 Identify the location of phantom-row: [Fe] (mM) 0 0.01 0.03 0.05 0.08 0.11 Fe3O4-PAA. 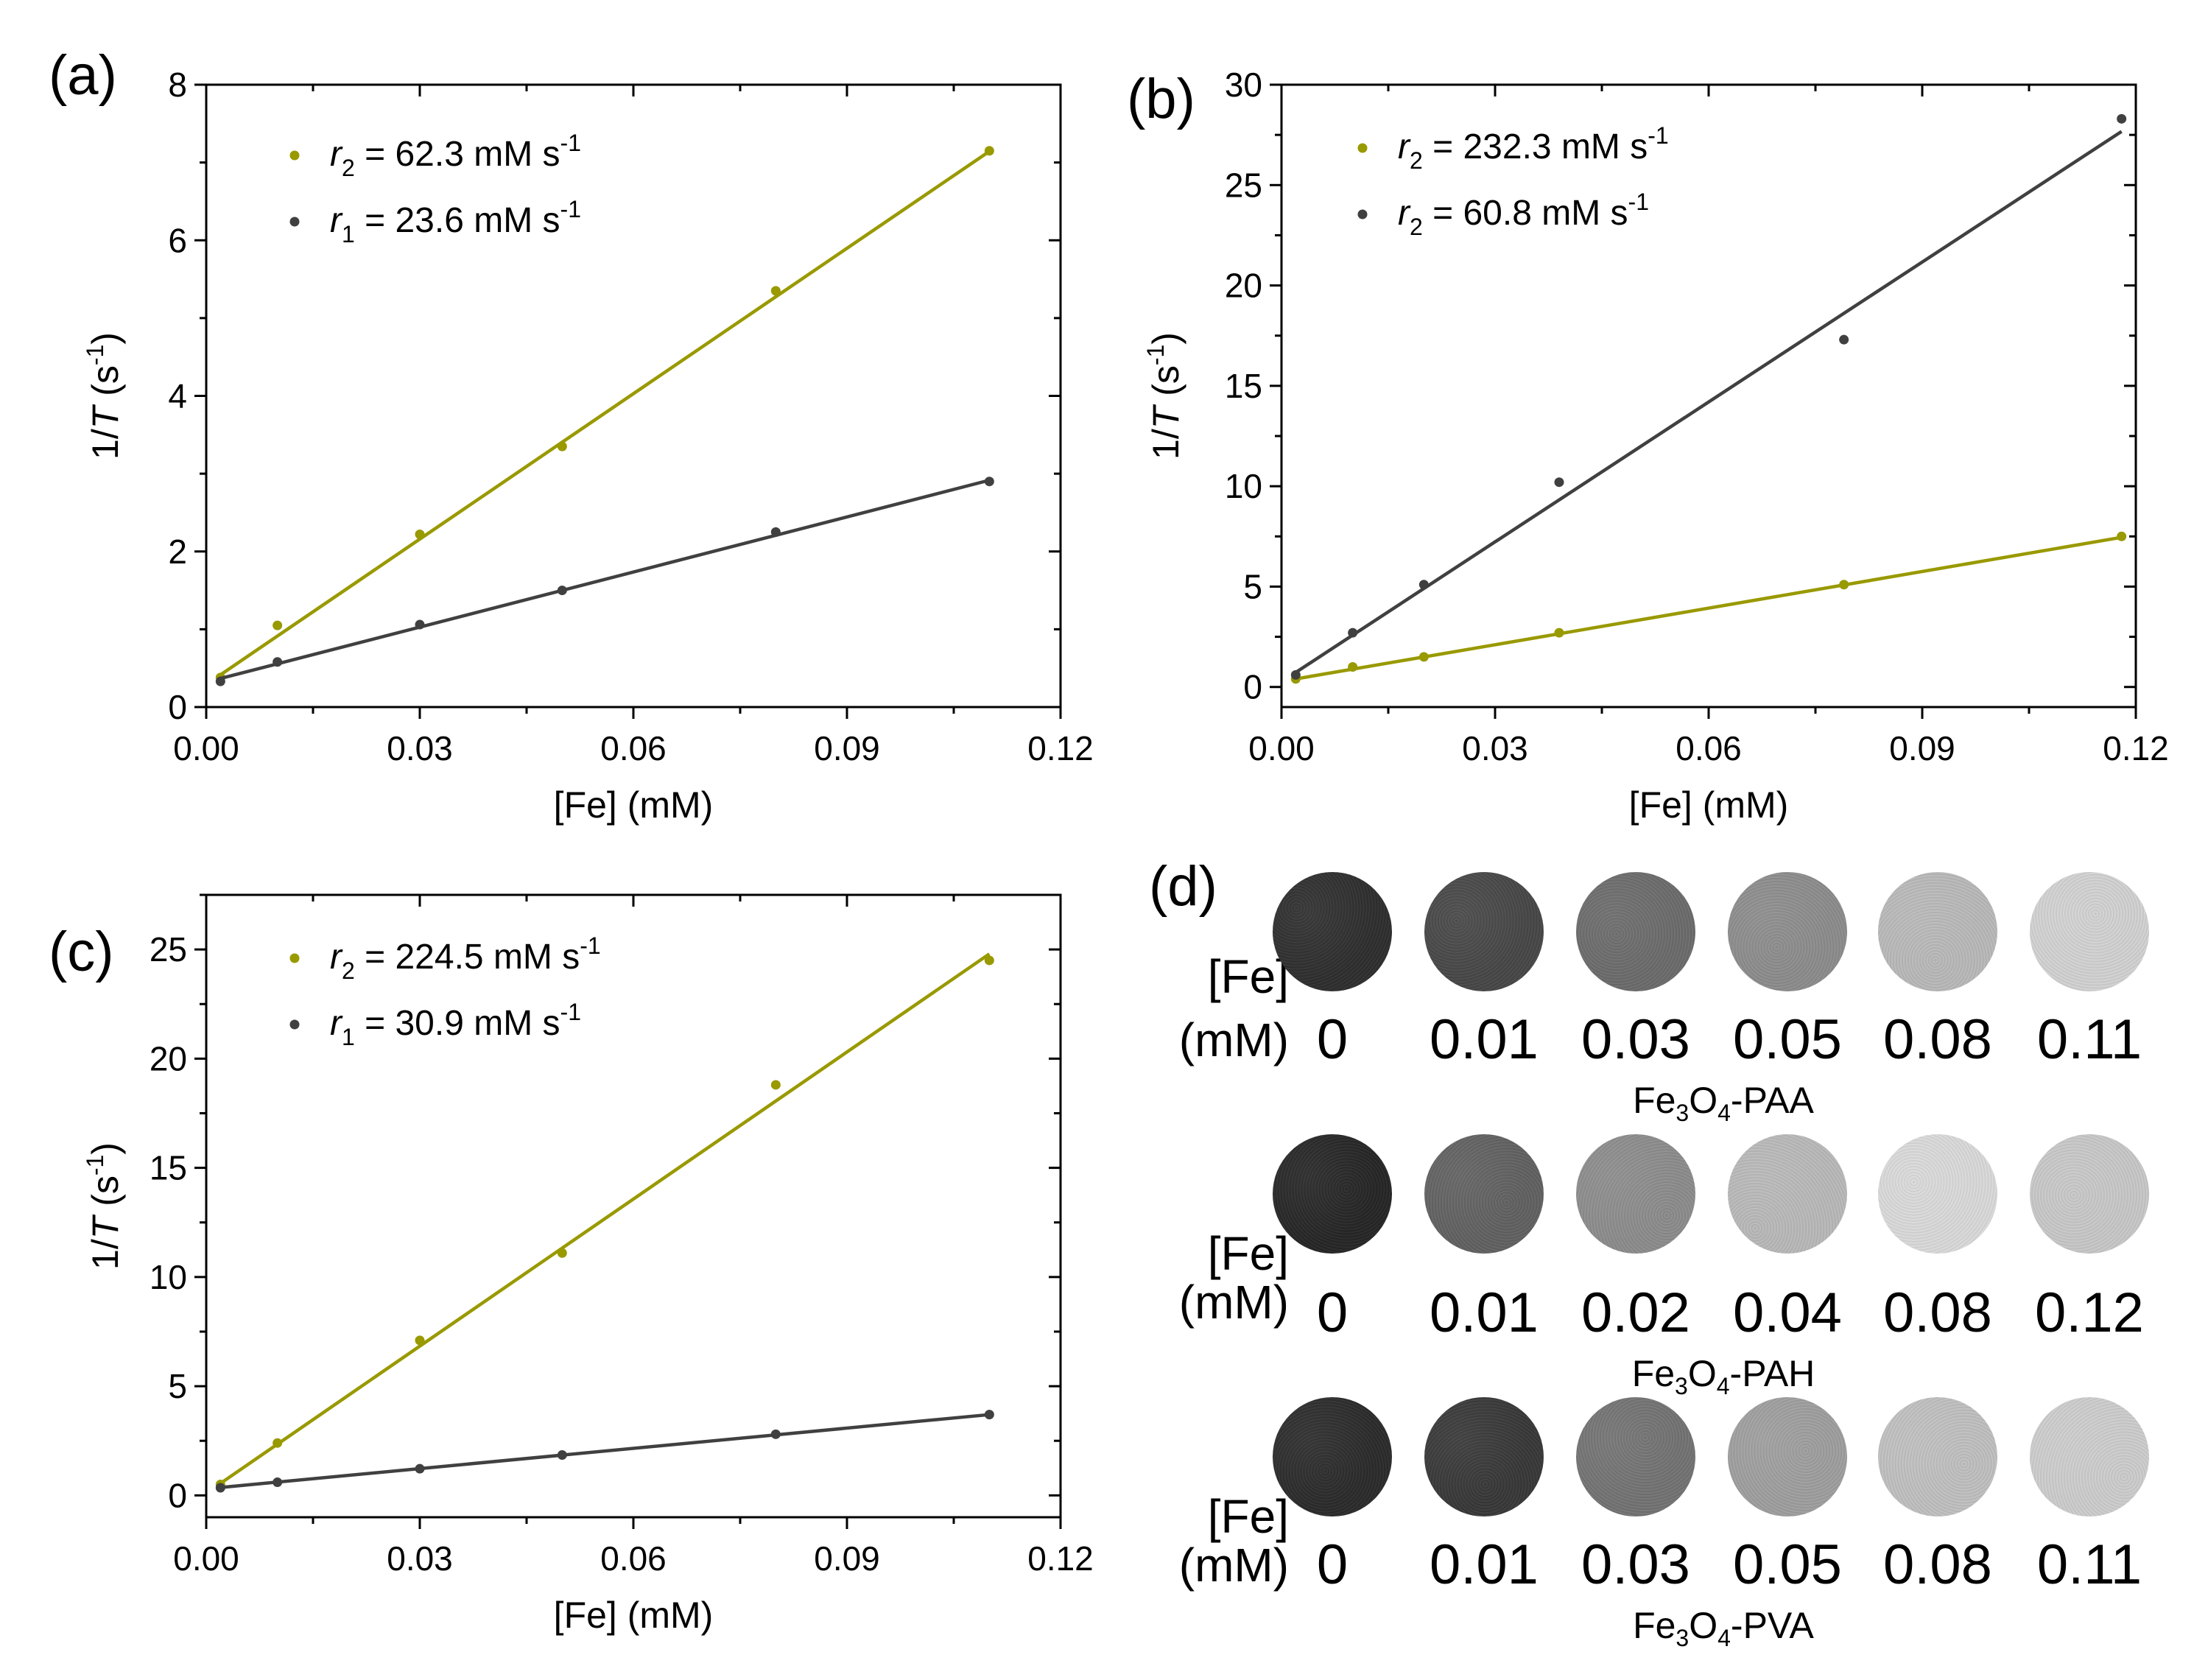
(1671, 1009).